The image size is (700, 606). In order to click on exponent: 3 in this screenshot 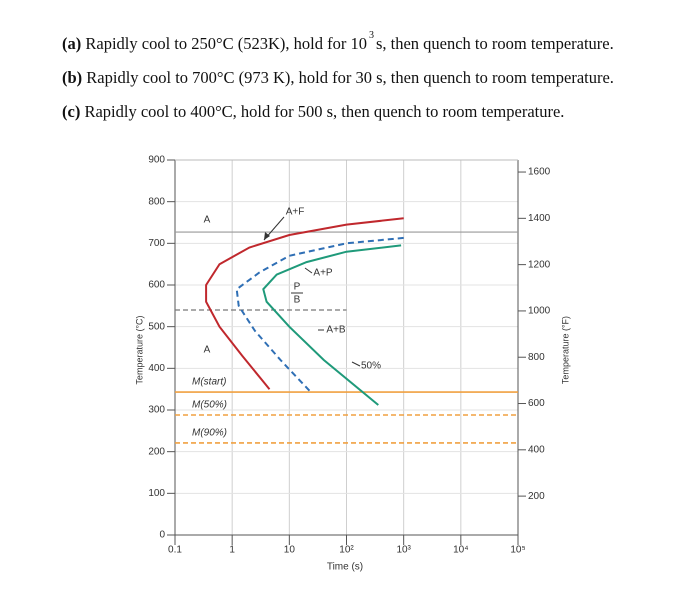, I will do `click(371, 35)`.